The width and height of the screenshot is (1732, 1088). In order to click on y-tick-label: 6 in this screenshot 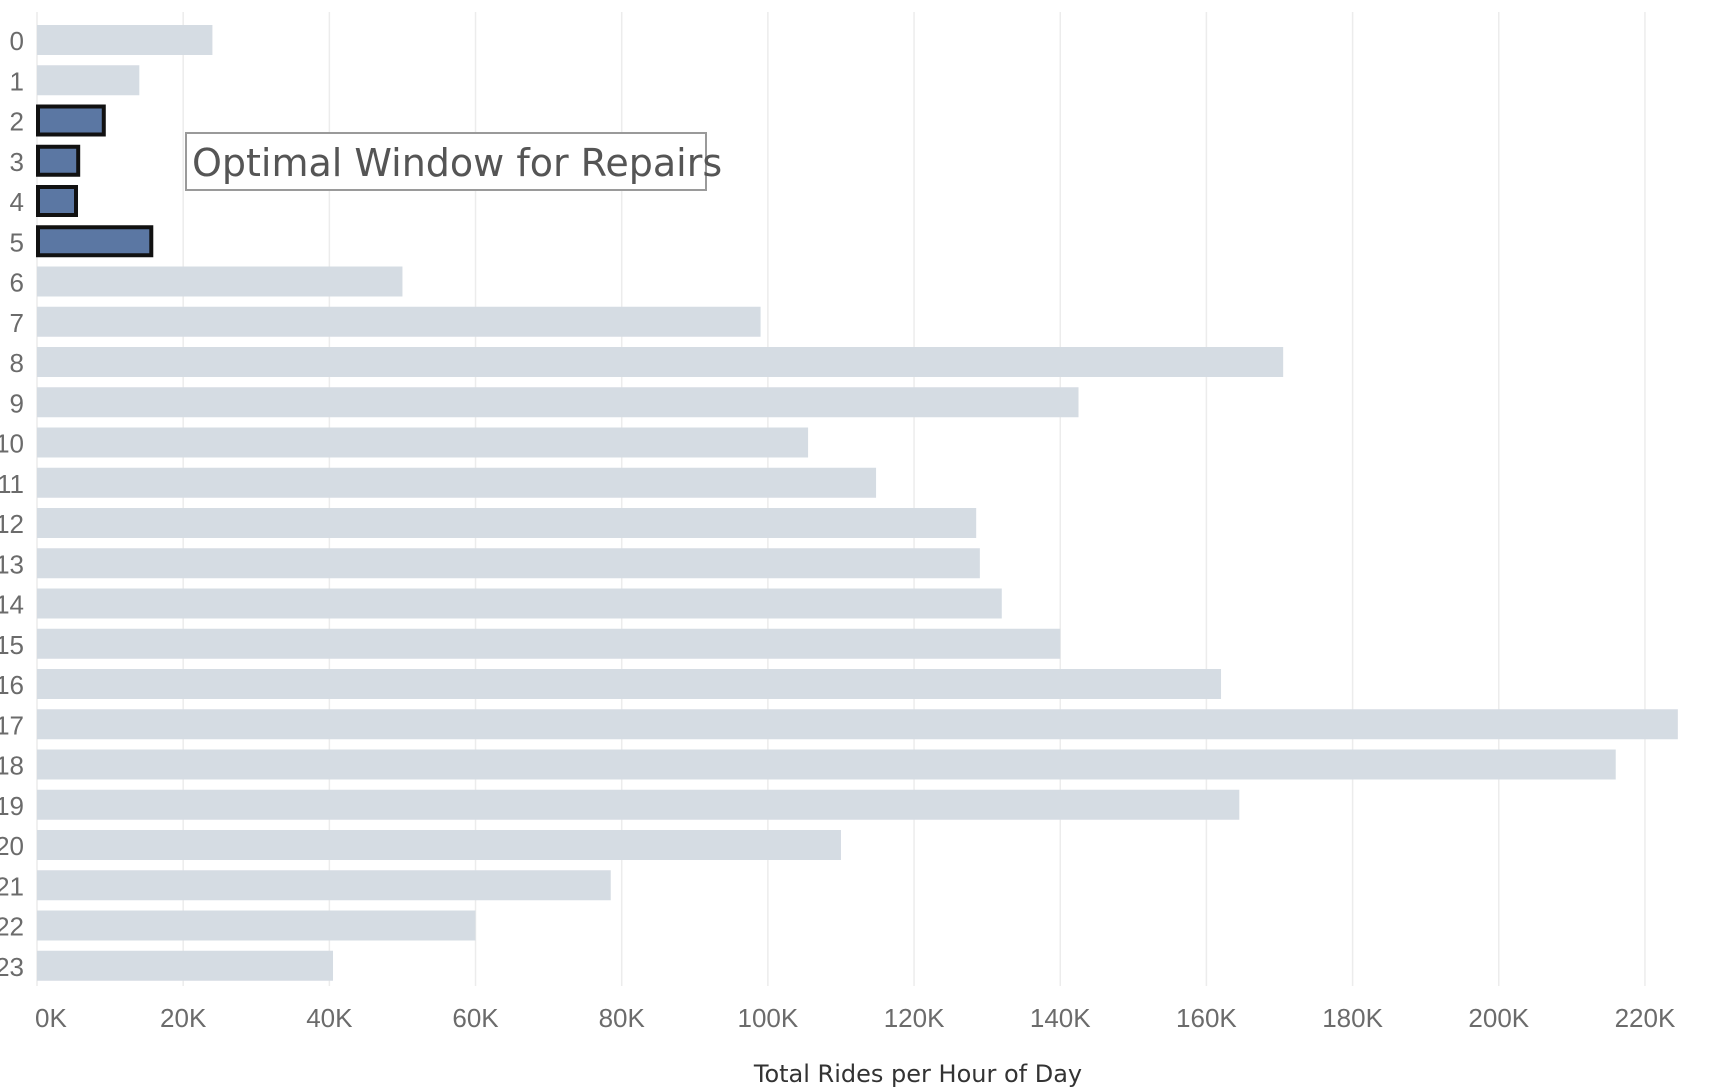, I will do `click(17, 283)`.